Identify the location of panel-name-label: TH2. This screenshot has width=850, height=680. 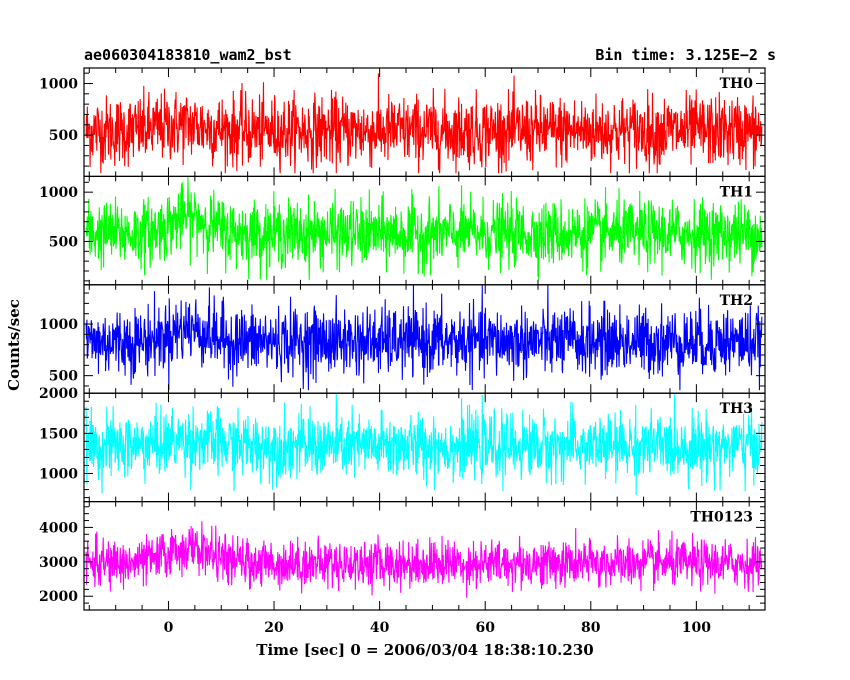
(736, 301).